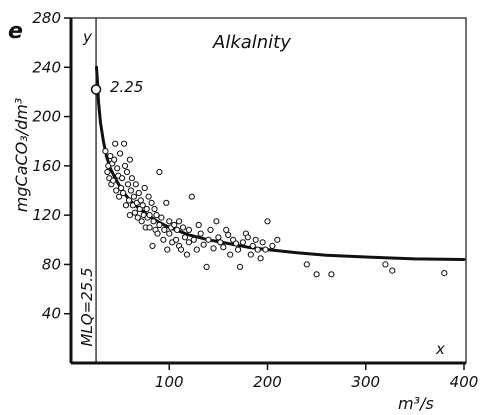  What do you see at coordinates (96, 89) in the screenshot?
I see `marker-point` at bounding box center [96, 89].